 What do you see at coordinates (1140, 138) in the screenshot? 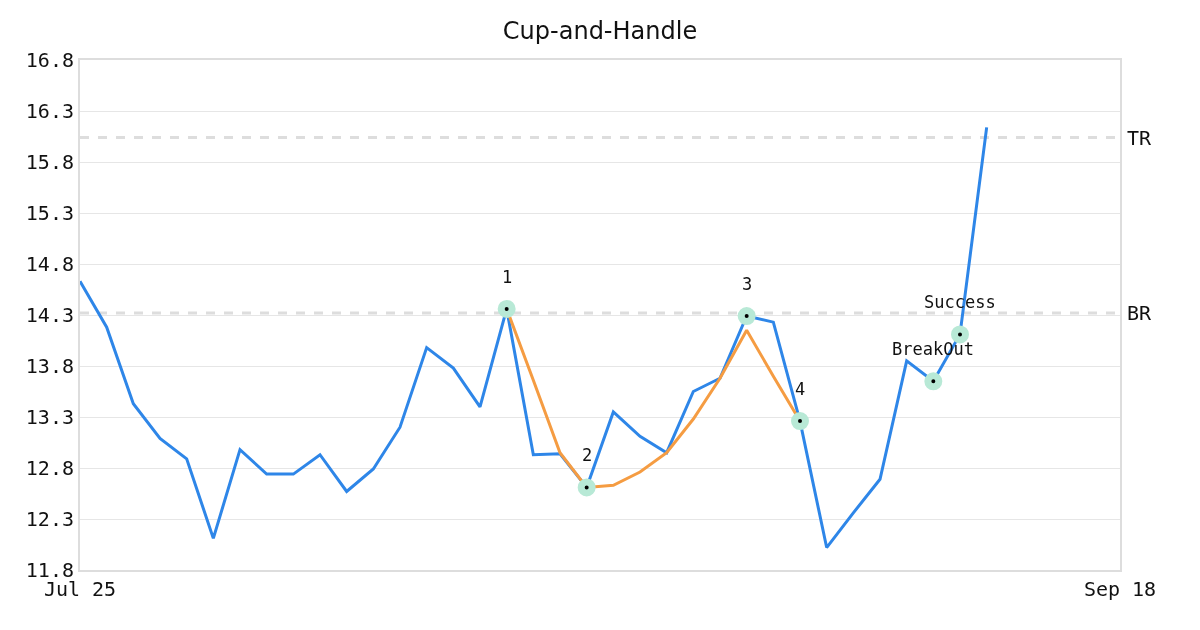
I see `ref-line-label: TR` at bounding box center [1140, 138].